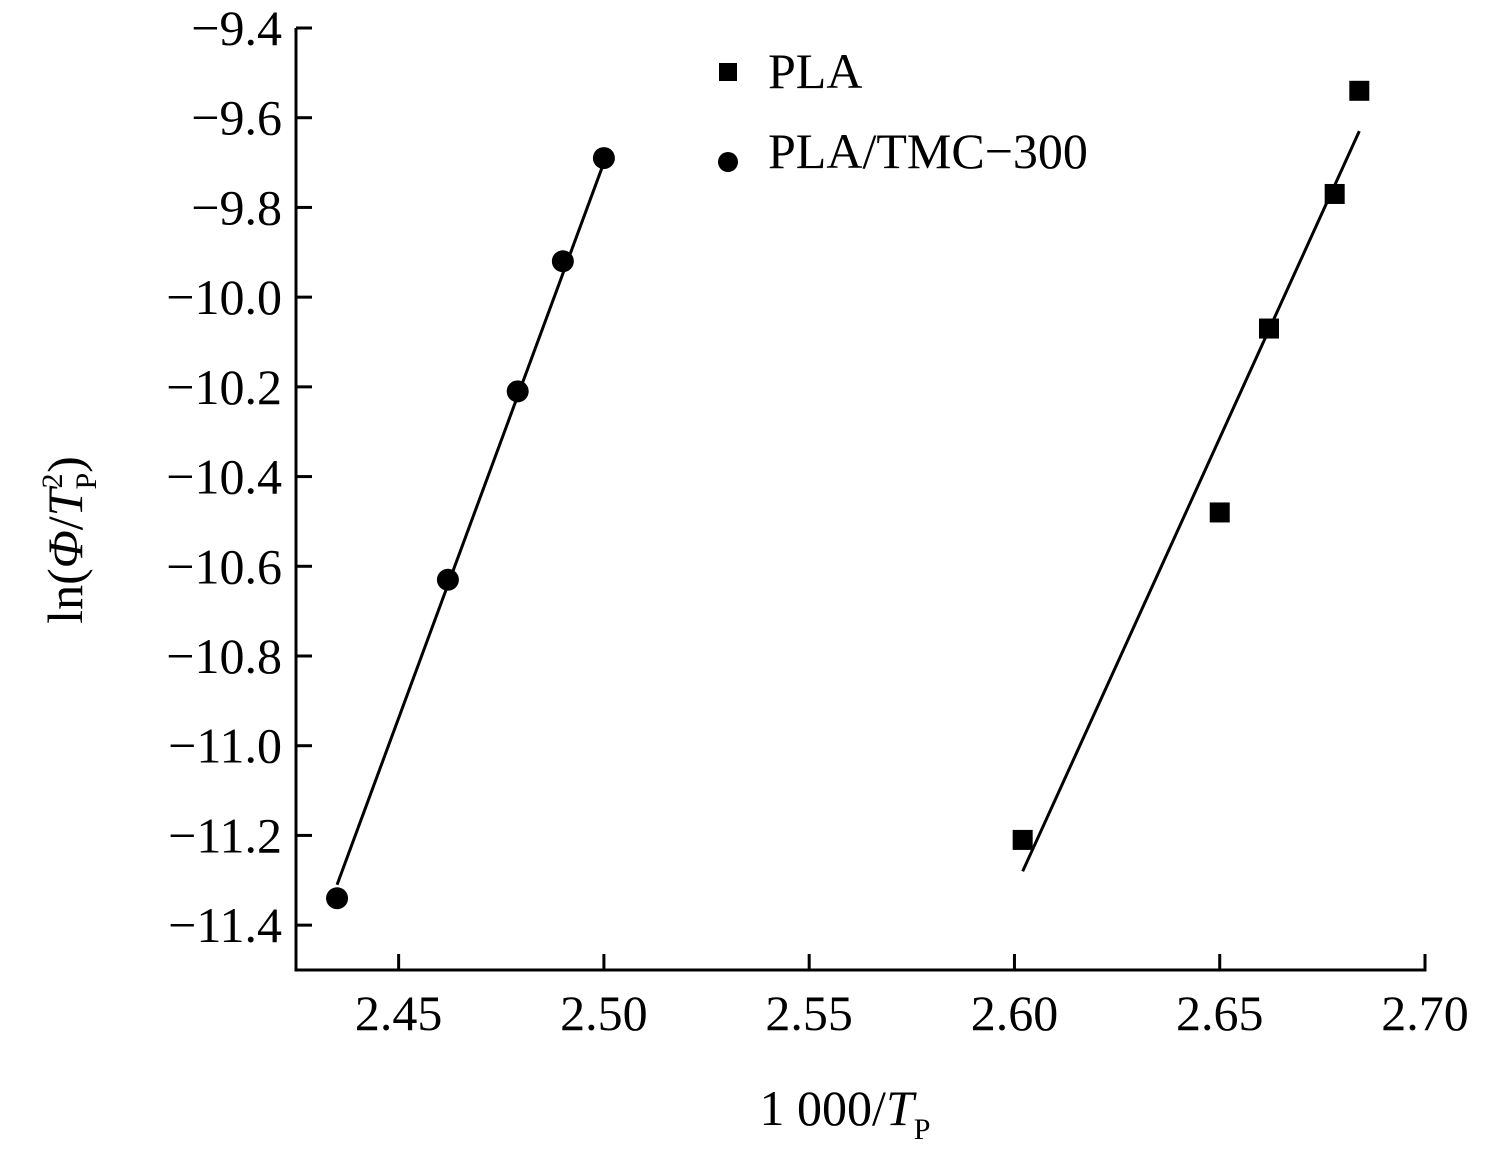  I want to click on legend-marker-circle, so click(728, 162).